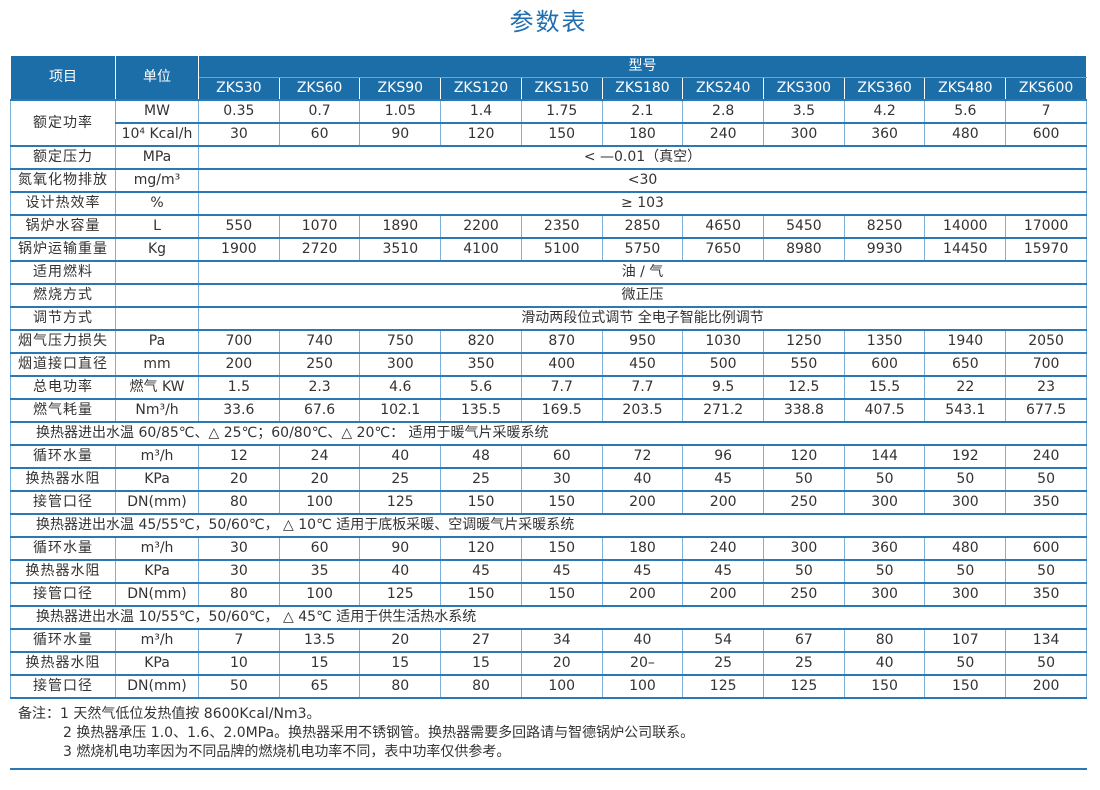 Image resolution: width=1100 pixels, height=790 pixels. Describe the element at coordinates (1046, 226) in the screenshot. I see `row-value: 17000` at that location.